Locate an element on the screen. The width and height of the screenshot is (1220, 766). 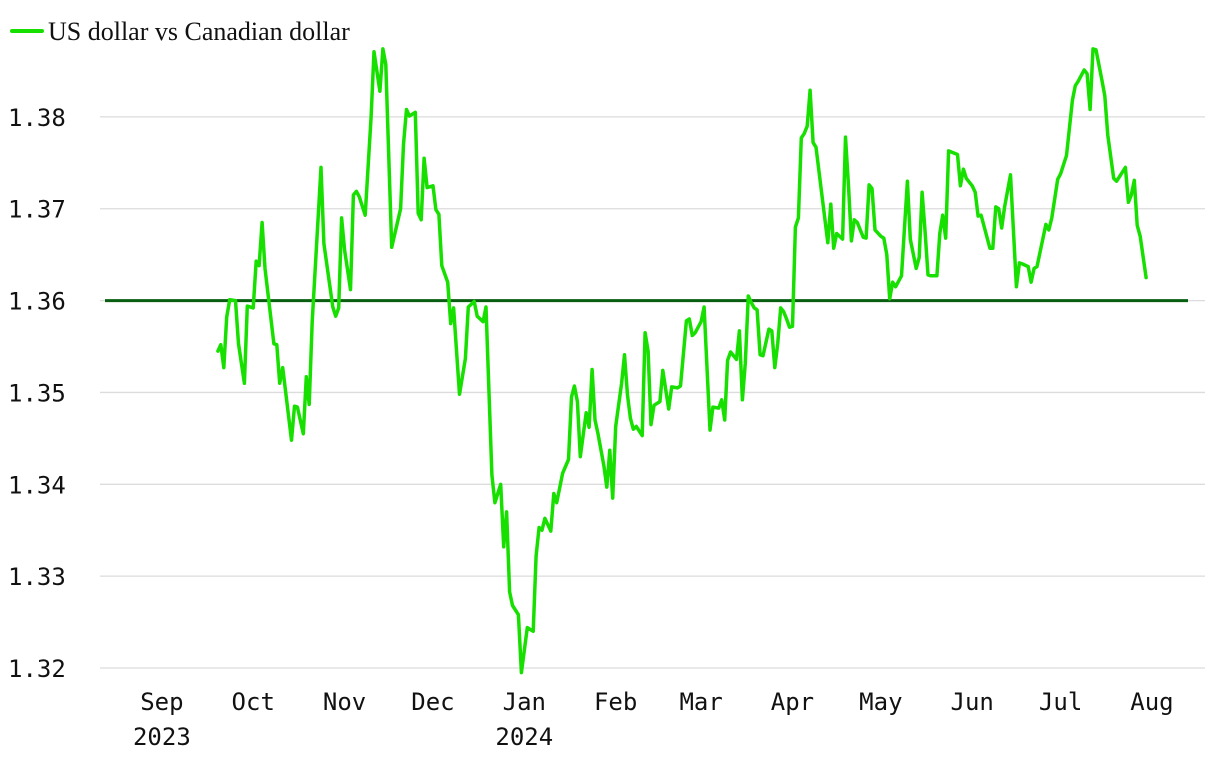
legend-label: US dollar vs Canadian dollar is located at coordinates (199, 31).